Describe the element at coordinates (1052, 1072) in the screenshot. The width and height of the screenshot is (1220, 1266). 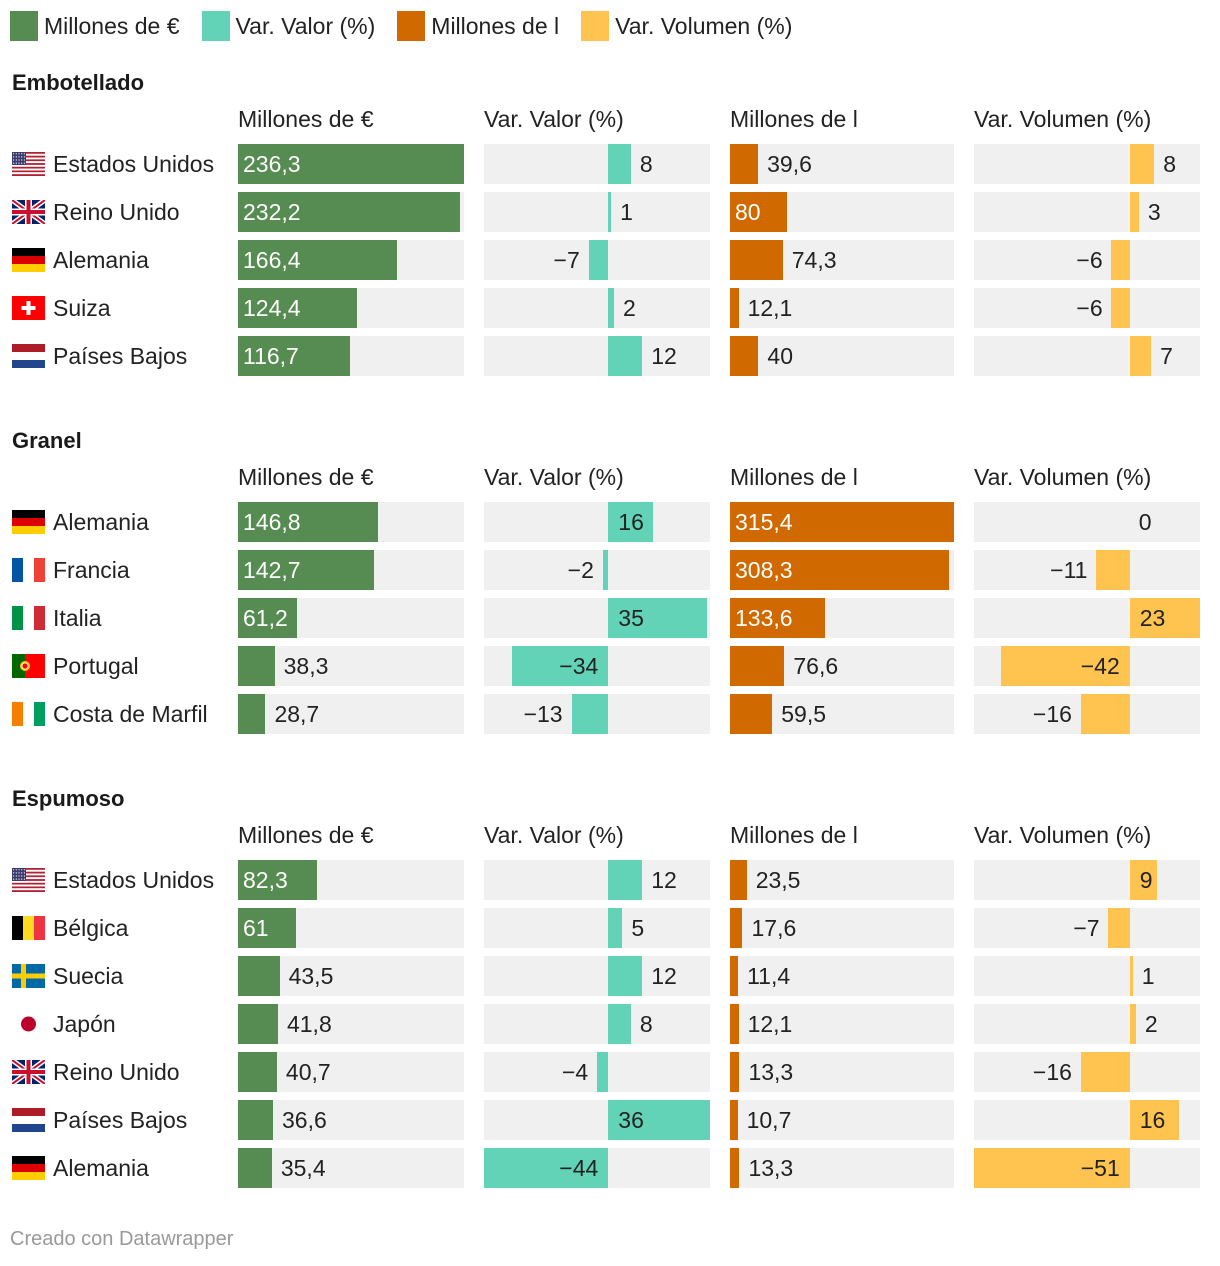
I see `var-volumen-value: −16` at that location.